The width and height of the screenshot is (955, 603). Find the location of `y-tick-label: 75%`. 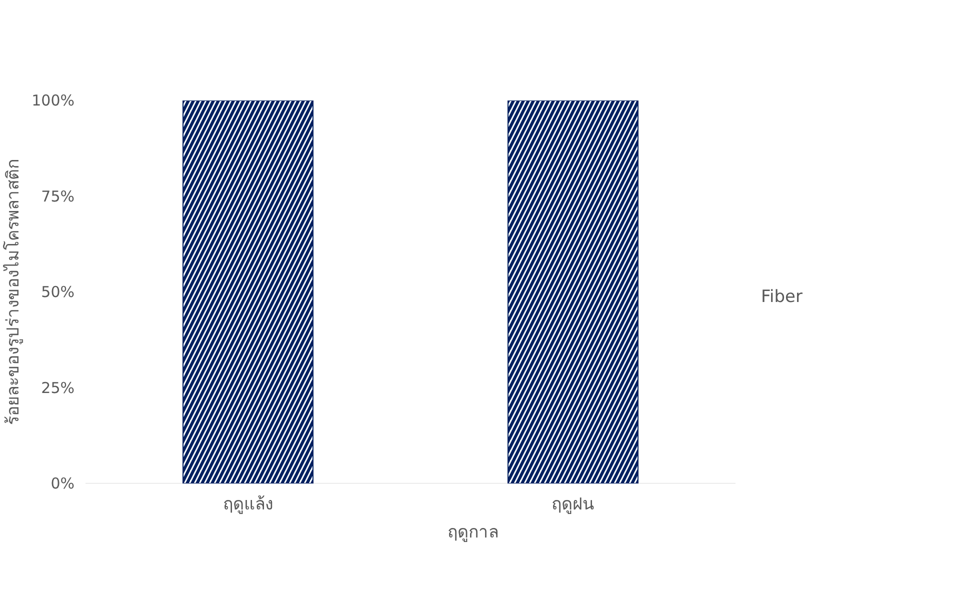

y-tick-label: 75% is located at coordinates (58, 196).